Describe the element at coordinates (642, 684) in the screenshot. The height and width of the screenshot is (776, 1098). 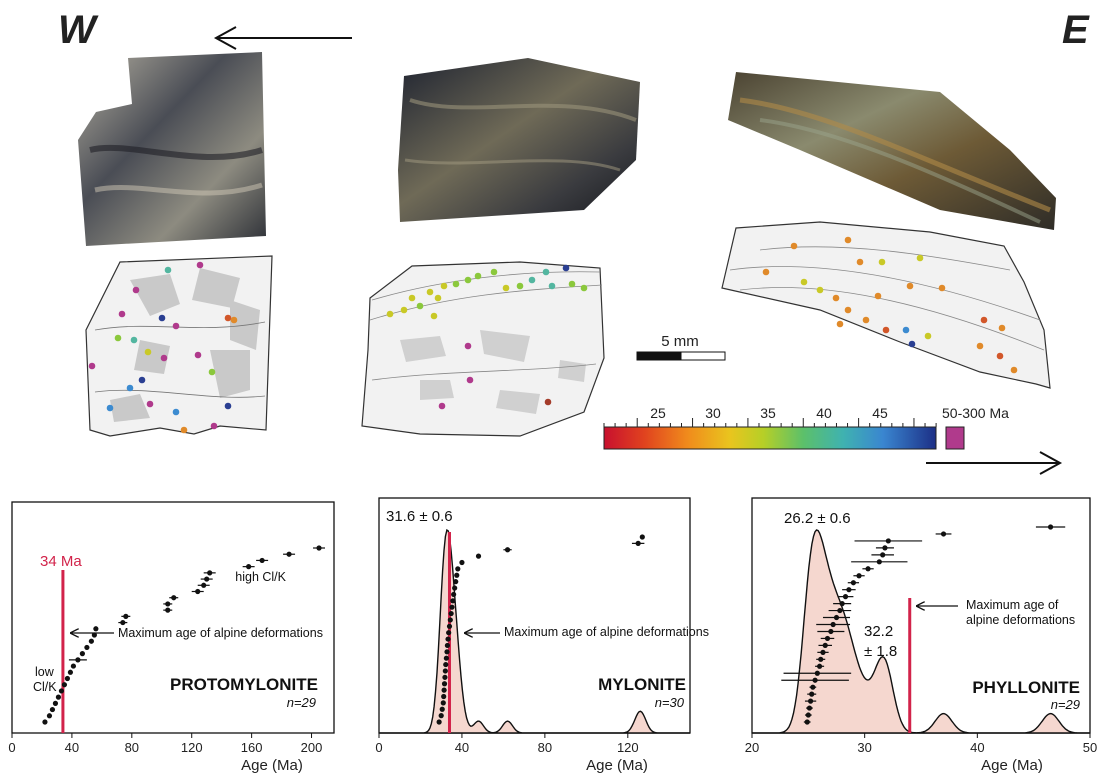
I see `panel-title: MYLONITE` at that location.